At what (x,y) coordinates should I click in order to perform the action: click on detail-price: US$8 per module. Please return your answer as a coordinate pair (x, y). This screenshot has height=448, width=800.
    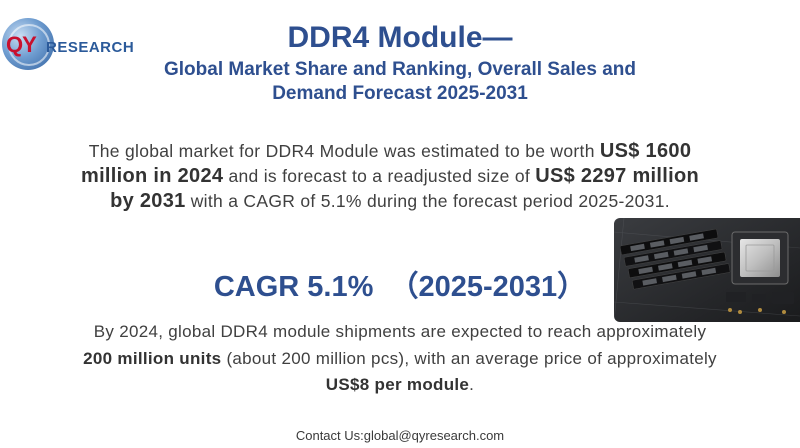
    Looking at the image, I should click on (397, 384).